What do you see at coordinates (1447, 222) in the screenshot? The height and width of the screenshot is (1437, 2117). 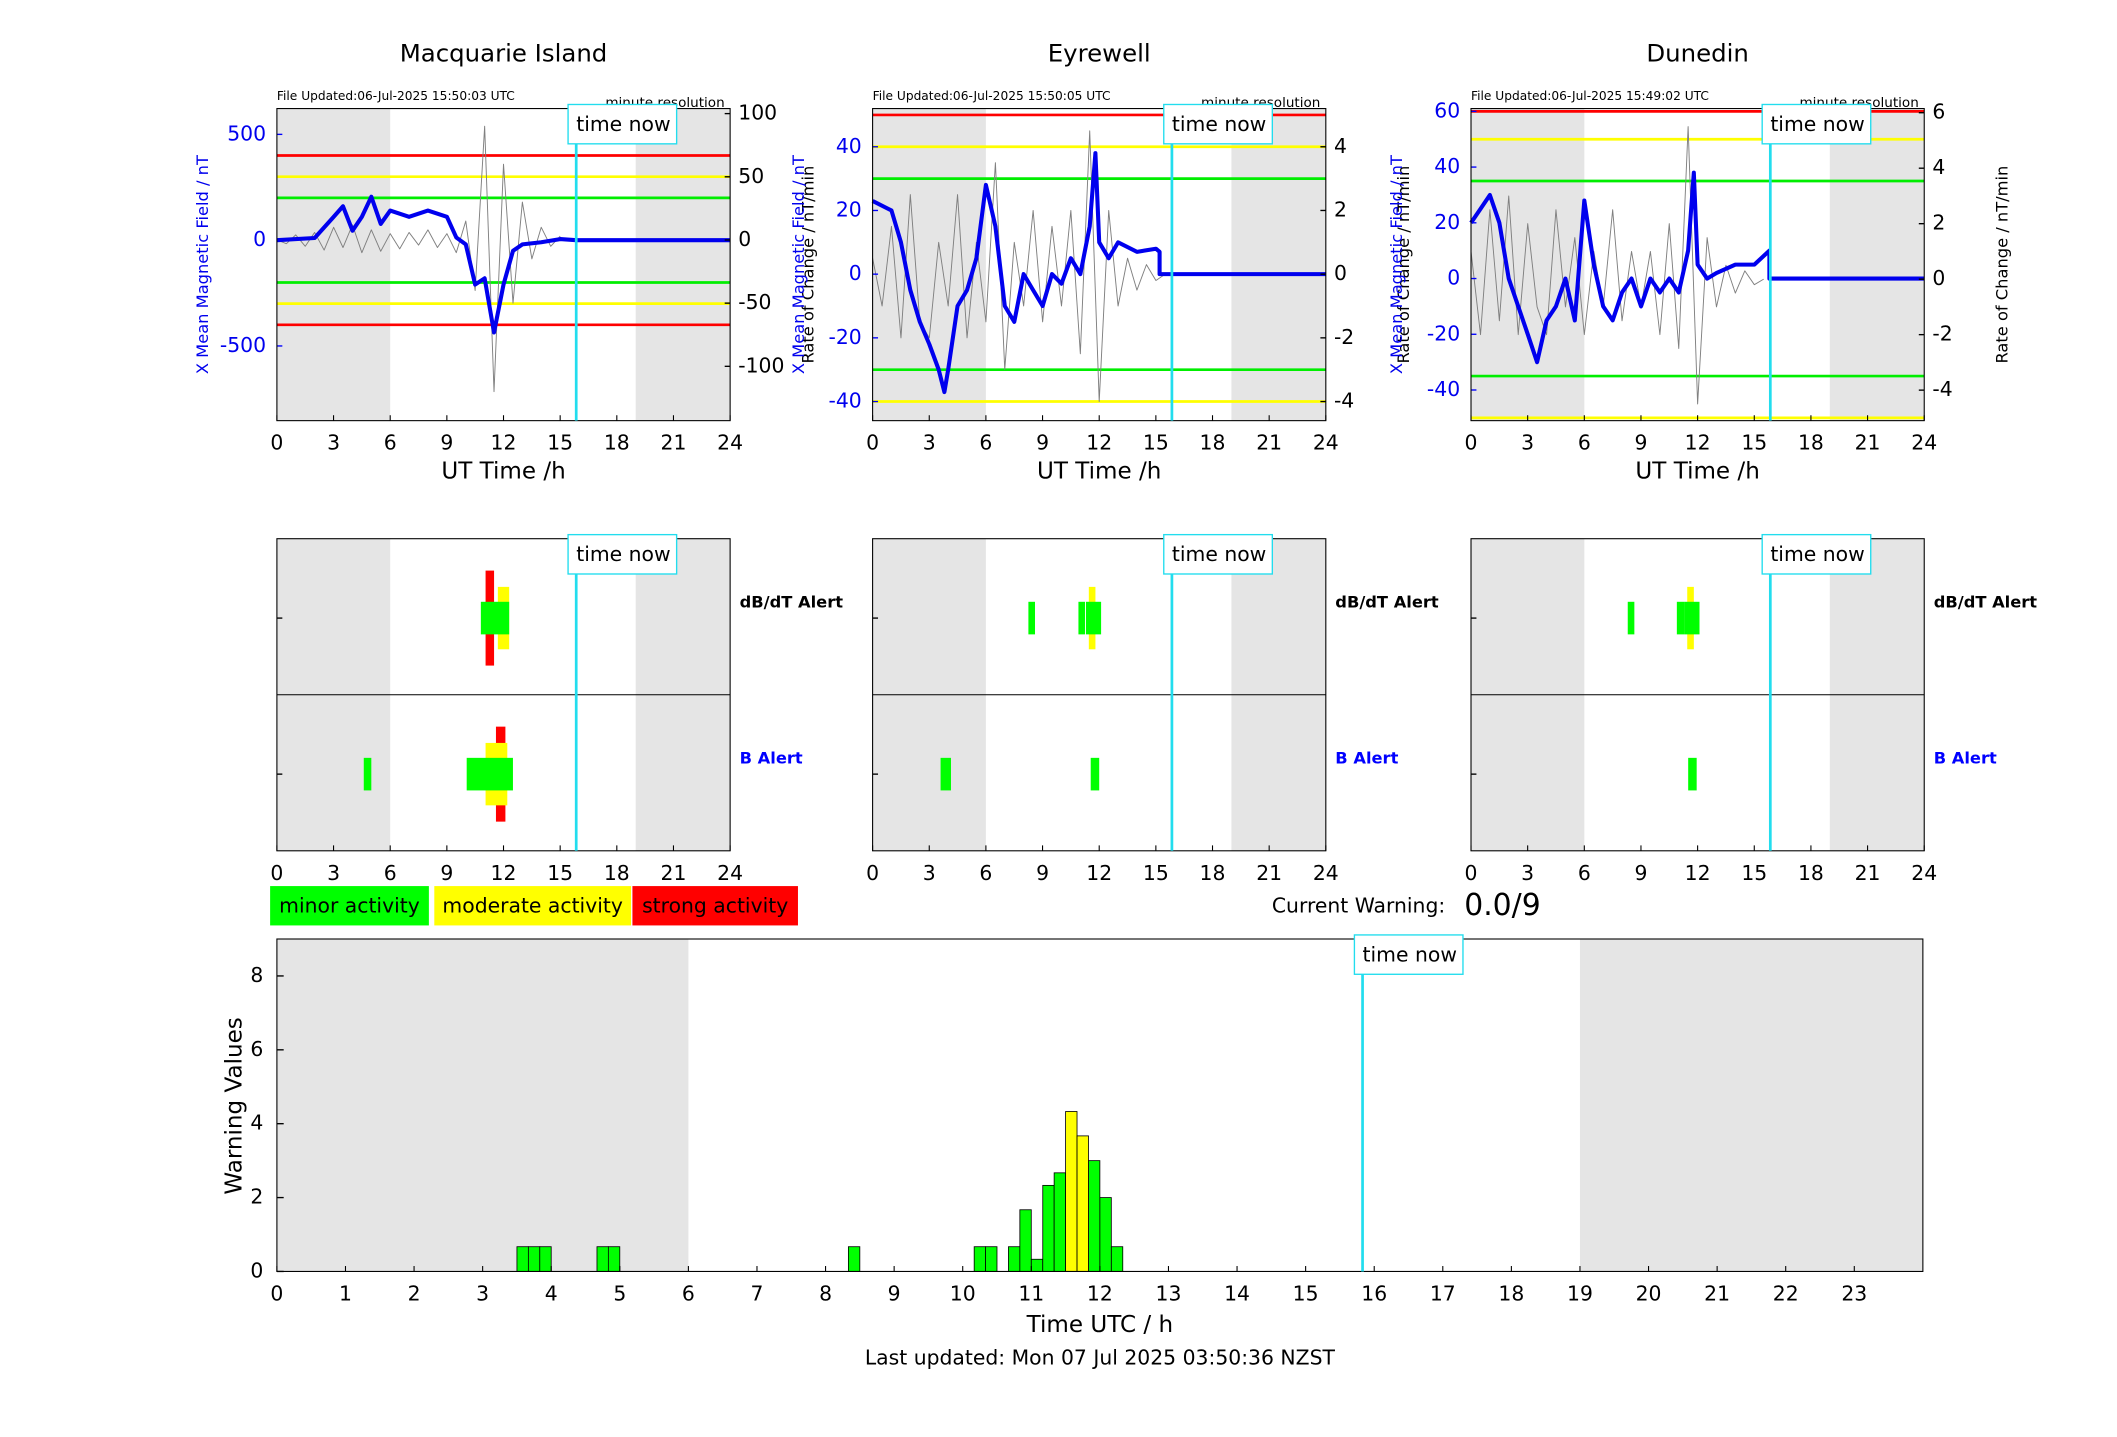 I see `y-tick-label: 20` at bounding box center [1447, 222].